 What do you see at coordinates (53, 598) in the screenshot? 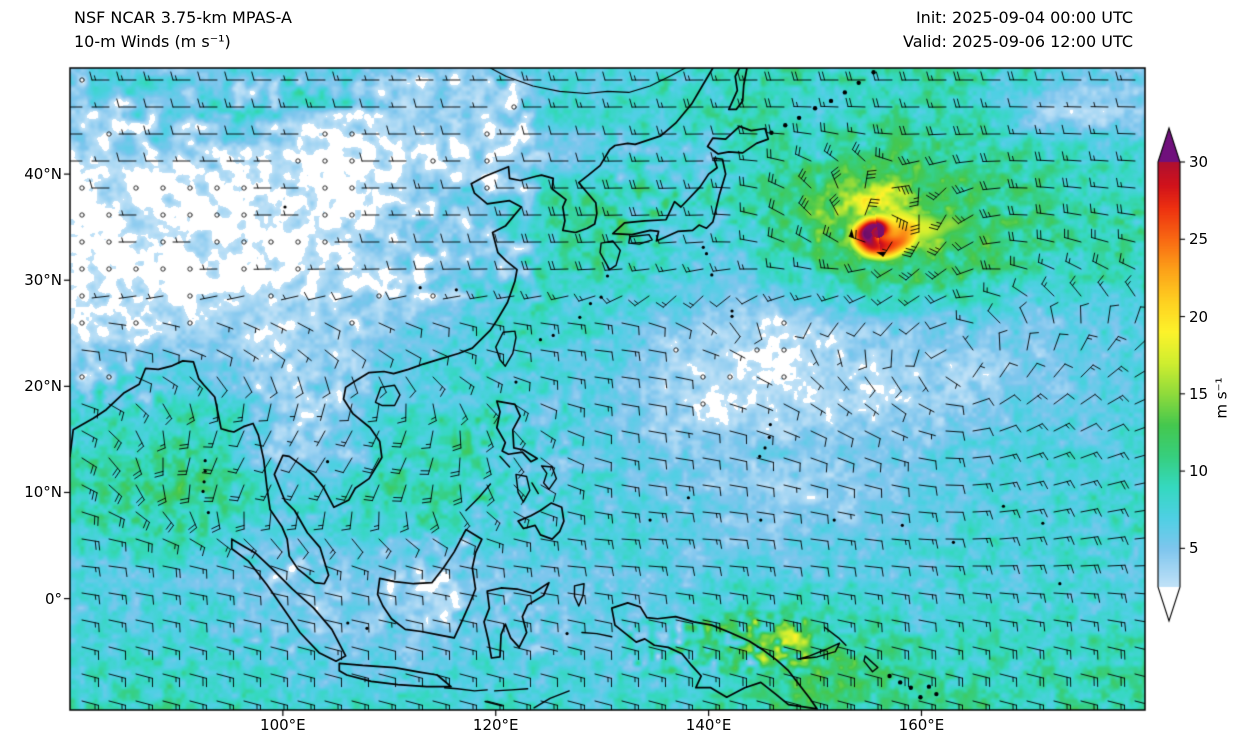
I see `y-tick-label: 0°` at bounding box center [53, 598].